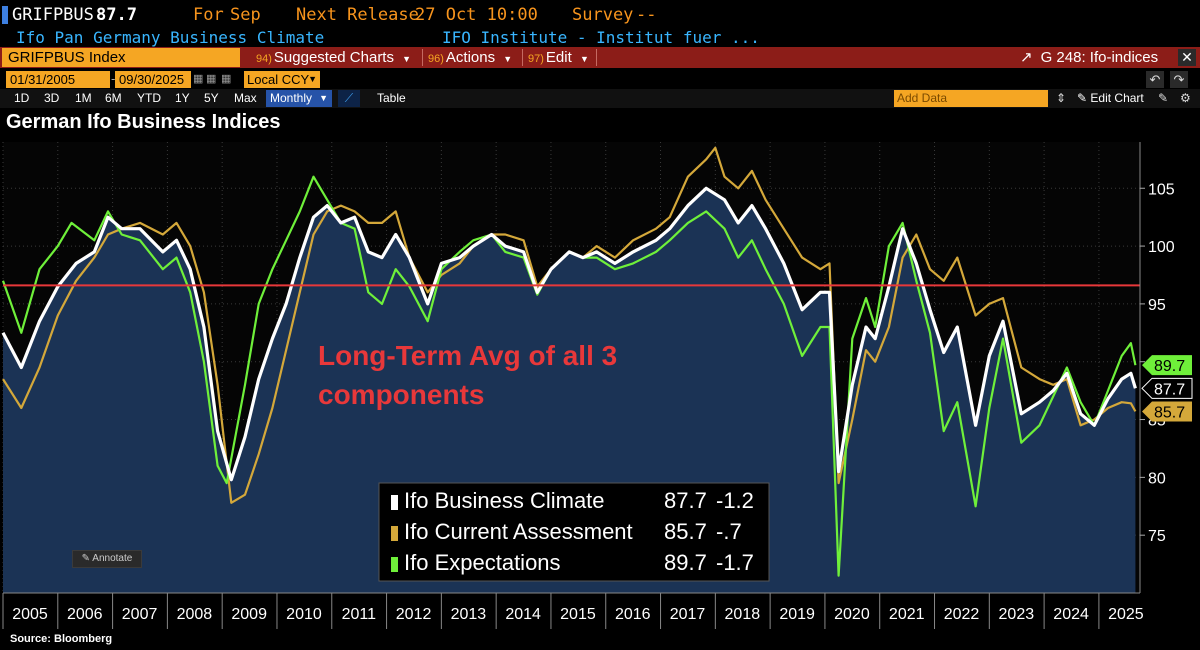  What do you see at coordinates (1163, 98) in the screenshot?
I see `edit-icon: ✎` at bounding box center [1163, 98].